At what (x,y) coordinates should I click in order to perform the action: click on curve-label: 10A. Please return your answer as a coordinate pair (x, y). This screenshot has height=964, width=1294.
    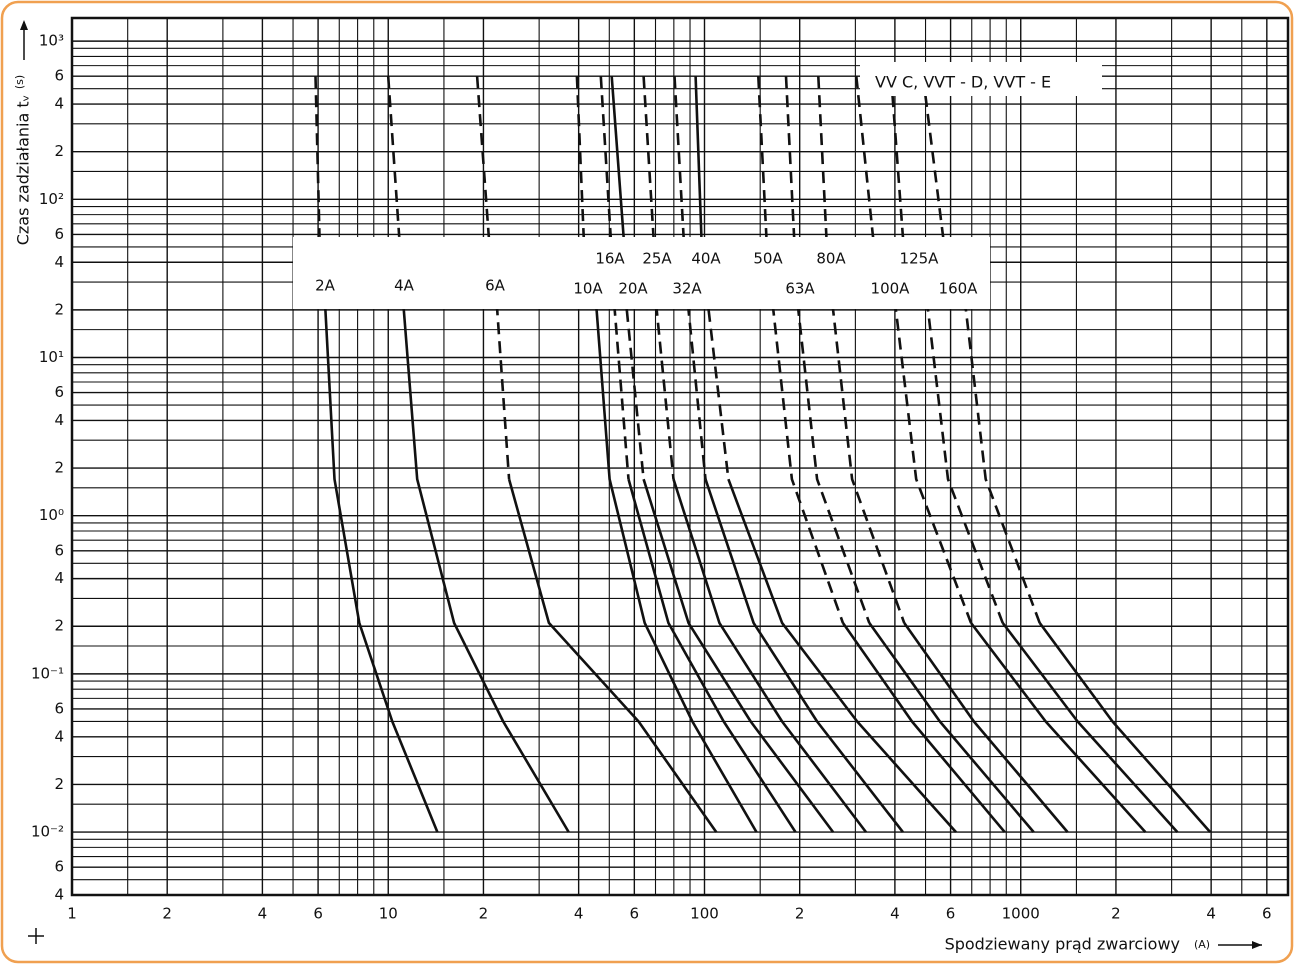
    Looking at the image, I should click on (588, 289).